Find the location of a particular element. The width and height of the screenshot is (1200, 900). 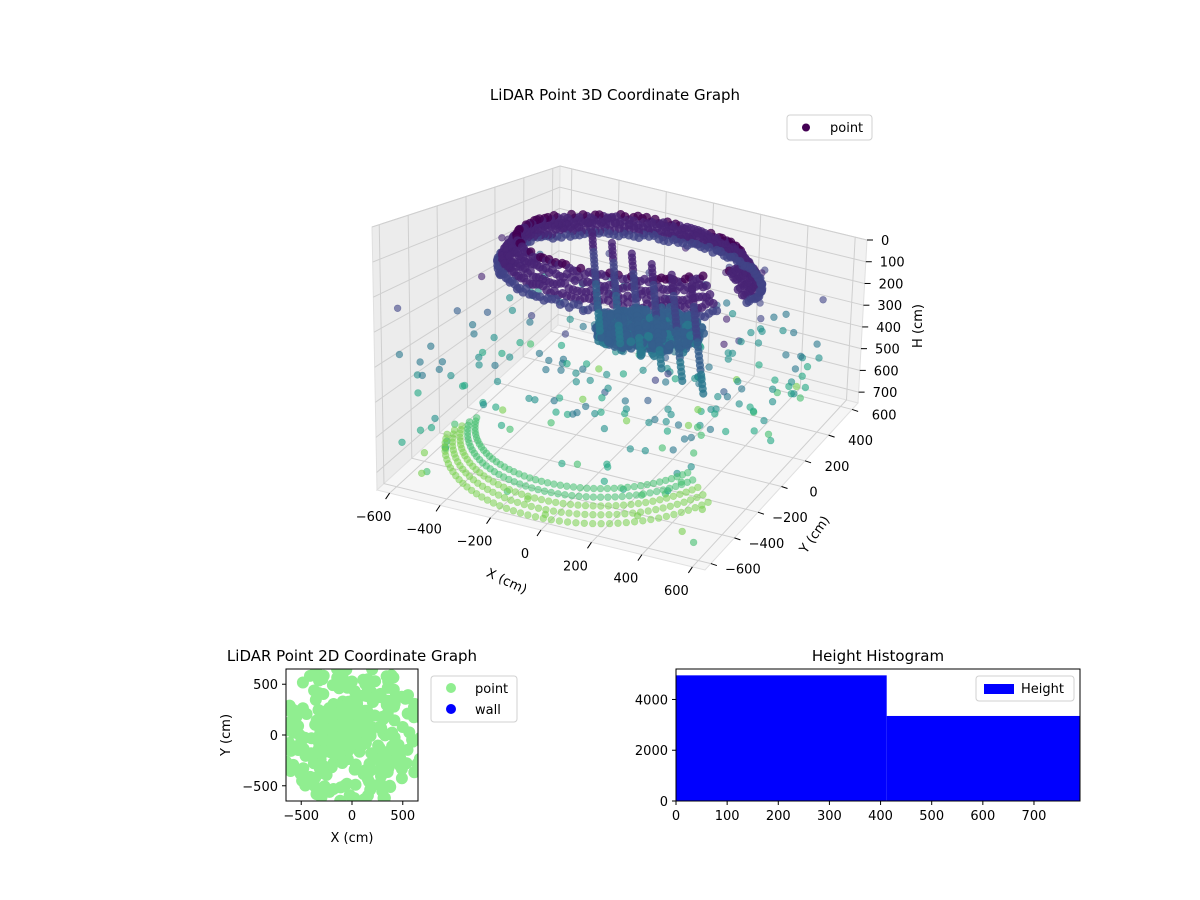

legend-3d: point is located at coordinates (829, 127).